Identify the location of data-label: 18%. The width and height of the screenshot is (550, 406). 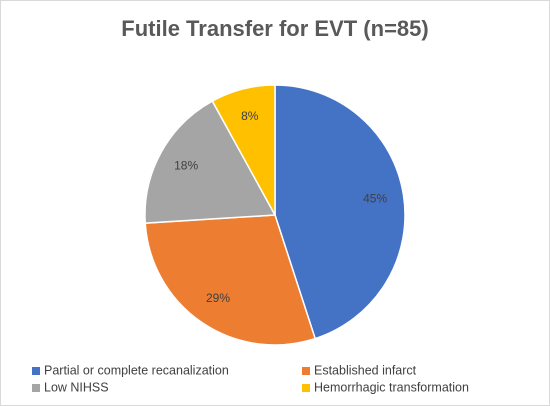
(186, 165).